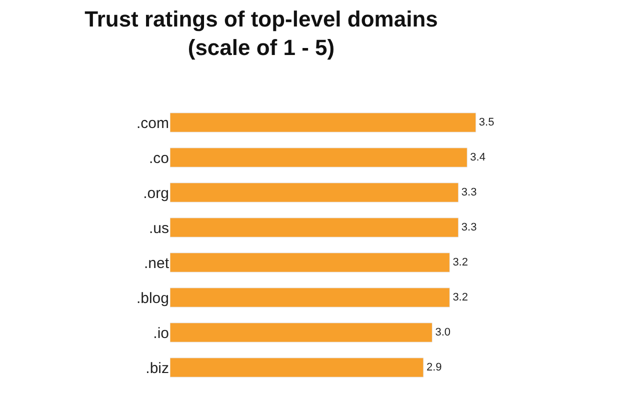 The image size is (622, 395). What do you see at coordinates (434, 368) in the screenshot?
I see `data-label: 2.9` at bounding box center [434, 368].